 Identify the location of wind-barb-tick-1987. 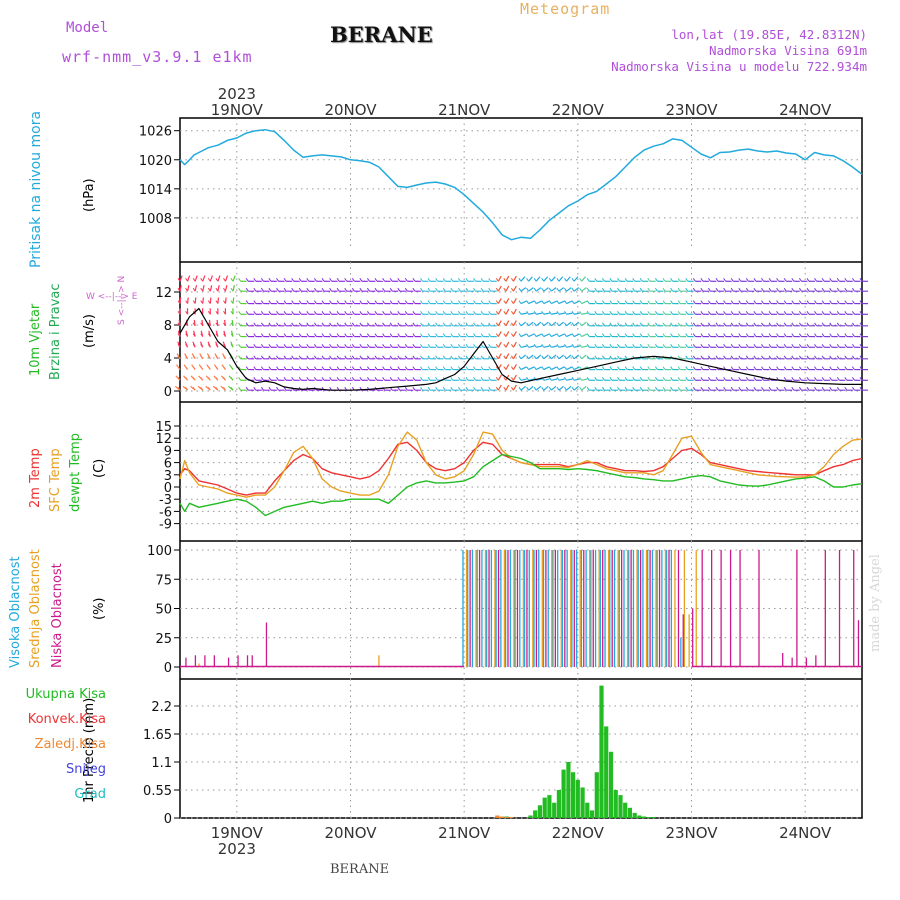
(861, 313).